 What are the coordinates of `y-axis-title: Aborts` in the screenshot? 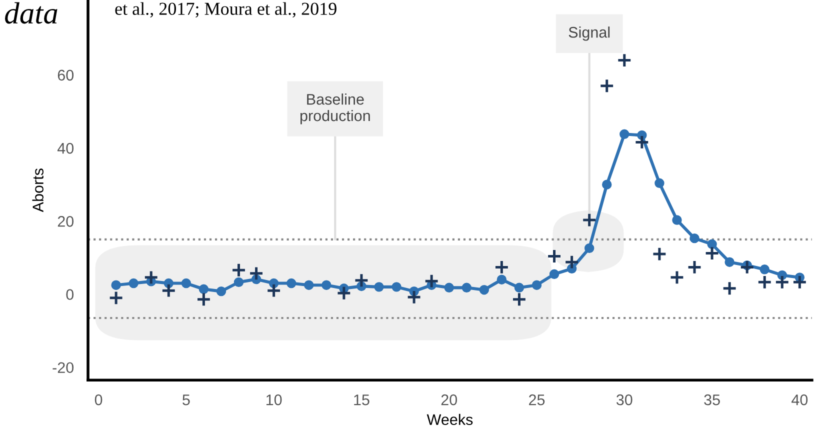 It's located at (38, 190).